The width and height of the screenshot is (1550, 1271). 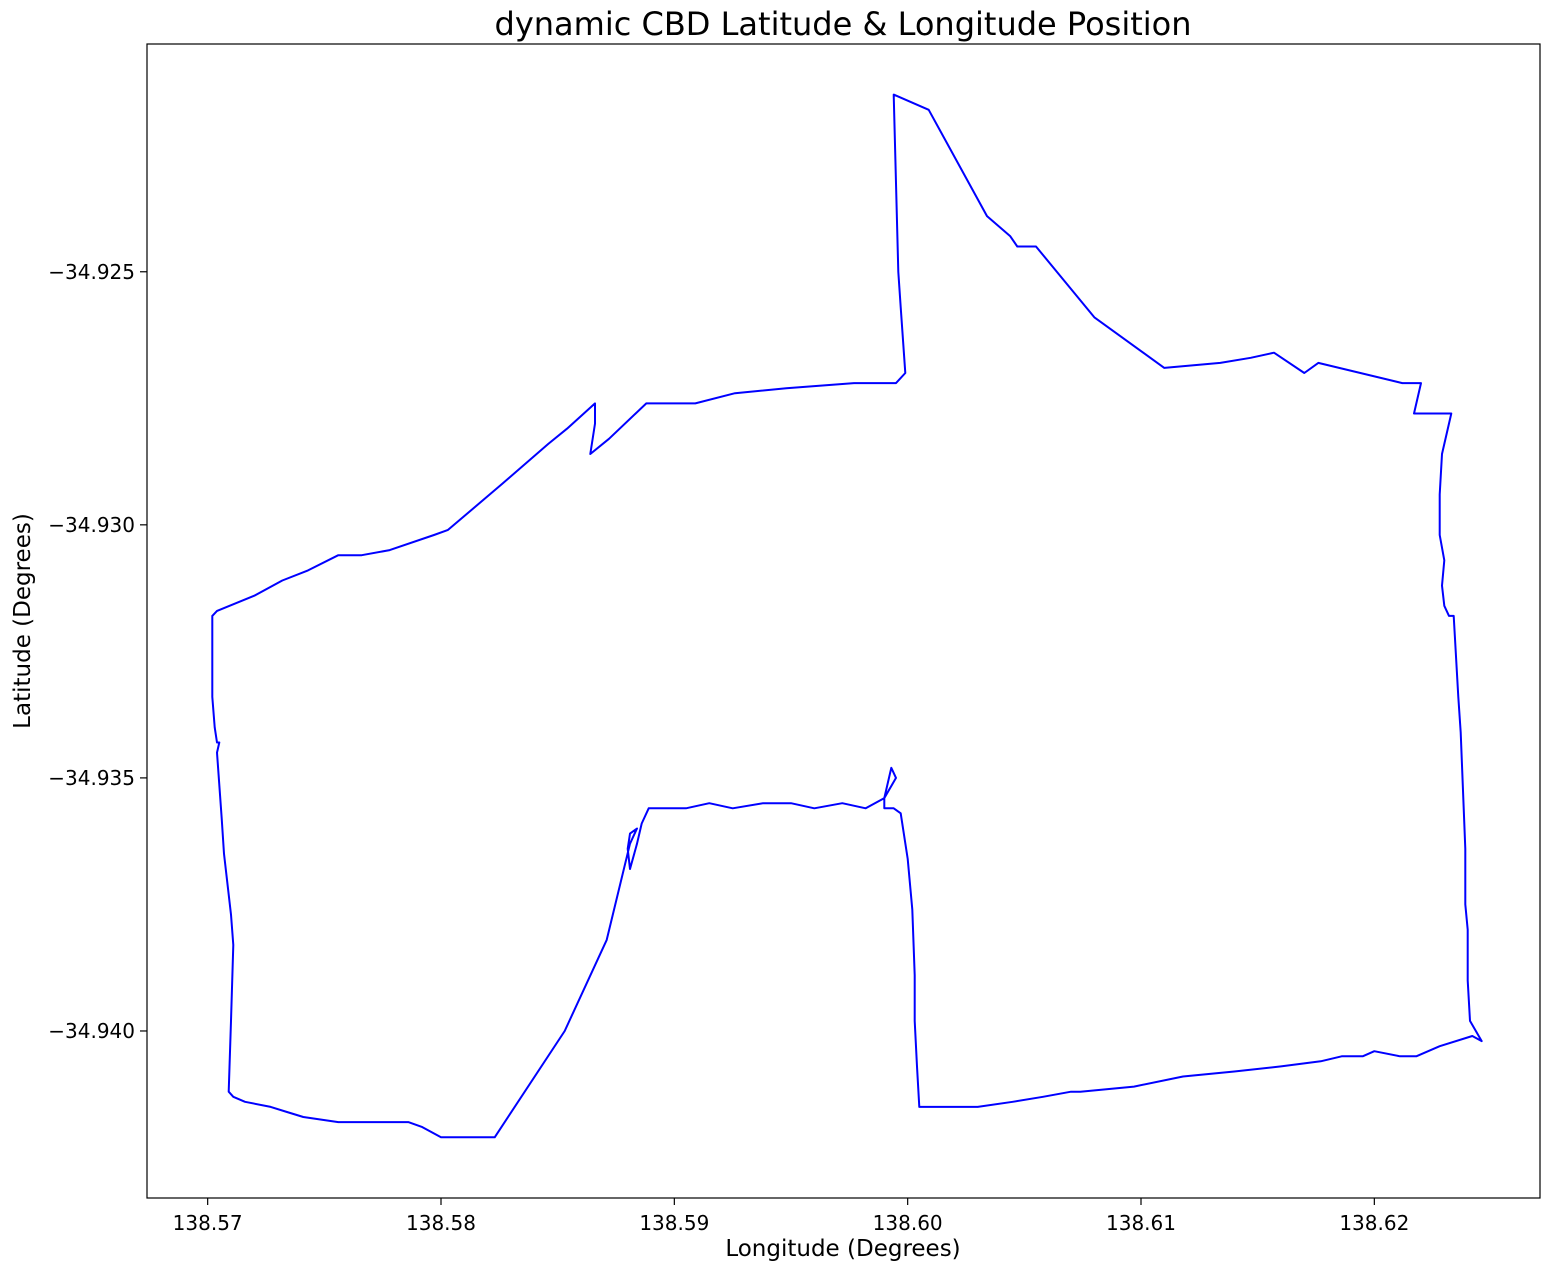 I want to click on y-tick-label: −34.930, so click(x=91, y=525).